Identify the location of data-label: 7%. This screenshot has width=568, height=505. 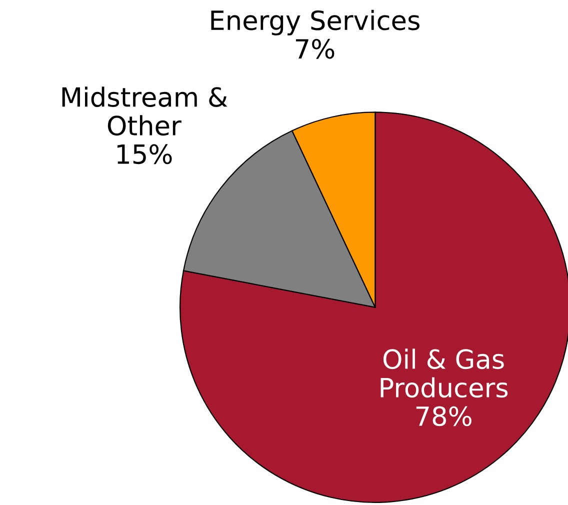
(315, 48).